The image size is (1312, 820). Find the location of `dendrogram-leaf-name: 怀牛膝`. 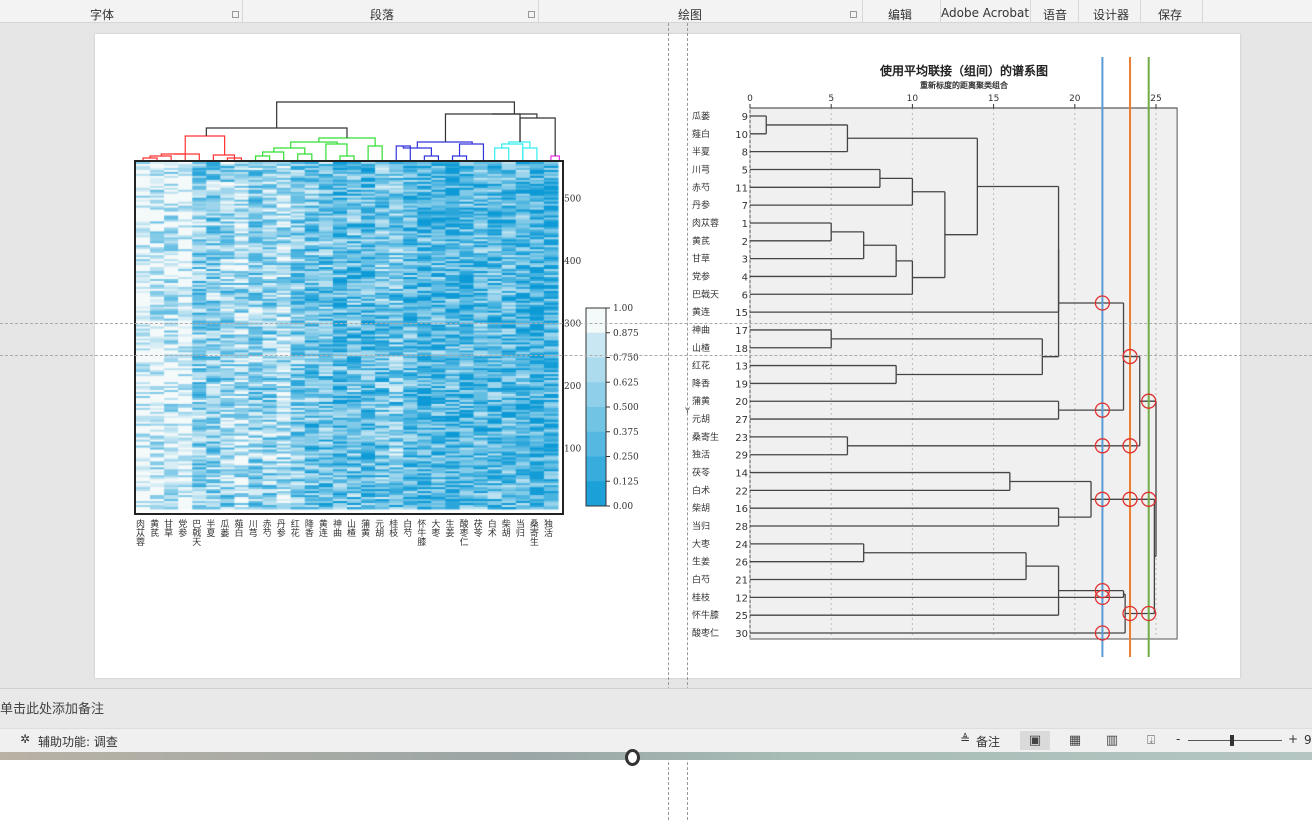

dendrogram-leaf-name: 怀牛膝 is located at coordinates (705, 615).